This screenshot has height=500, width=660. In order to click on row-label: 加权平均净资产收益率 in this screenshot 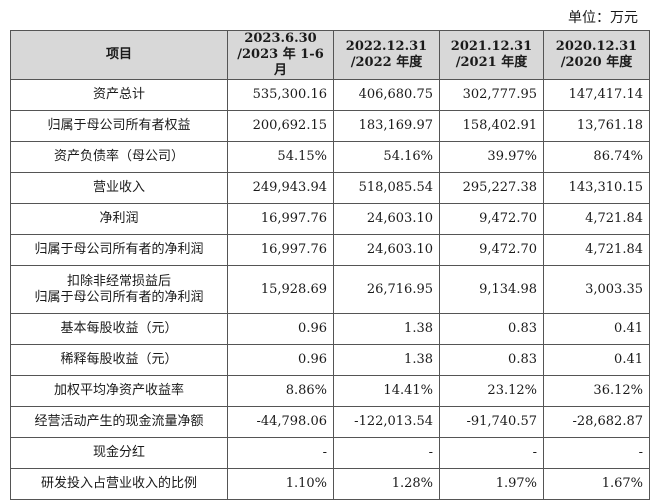, I will do `click(119, 391)`.